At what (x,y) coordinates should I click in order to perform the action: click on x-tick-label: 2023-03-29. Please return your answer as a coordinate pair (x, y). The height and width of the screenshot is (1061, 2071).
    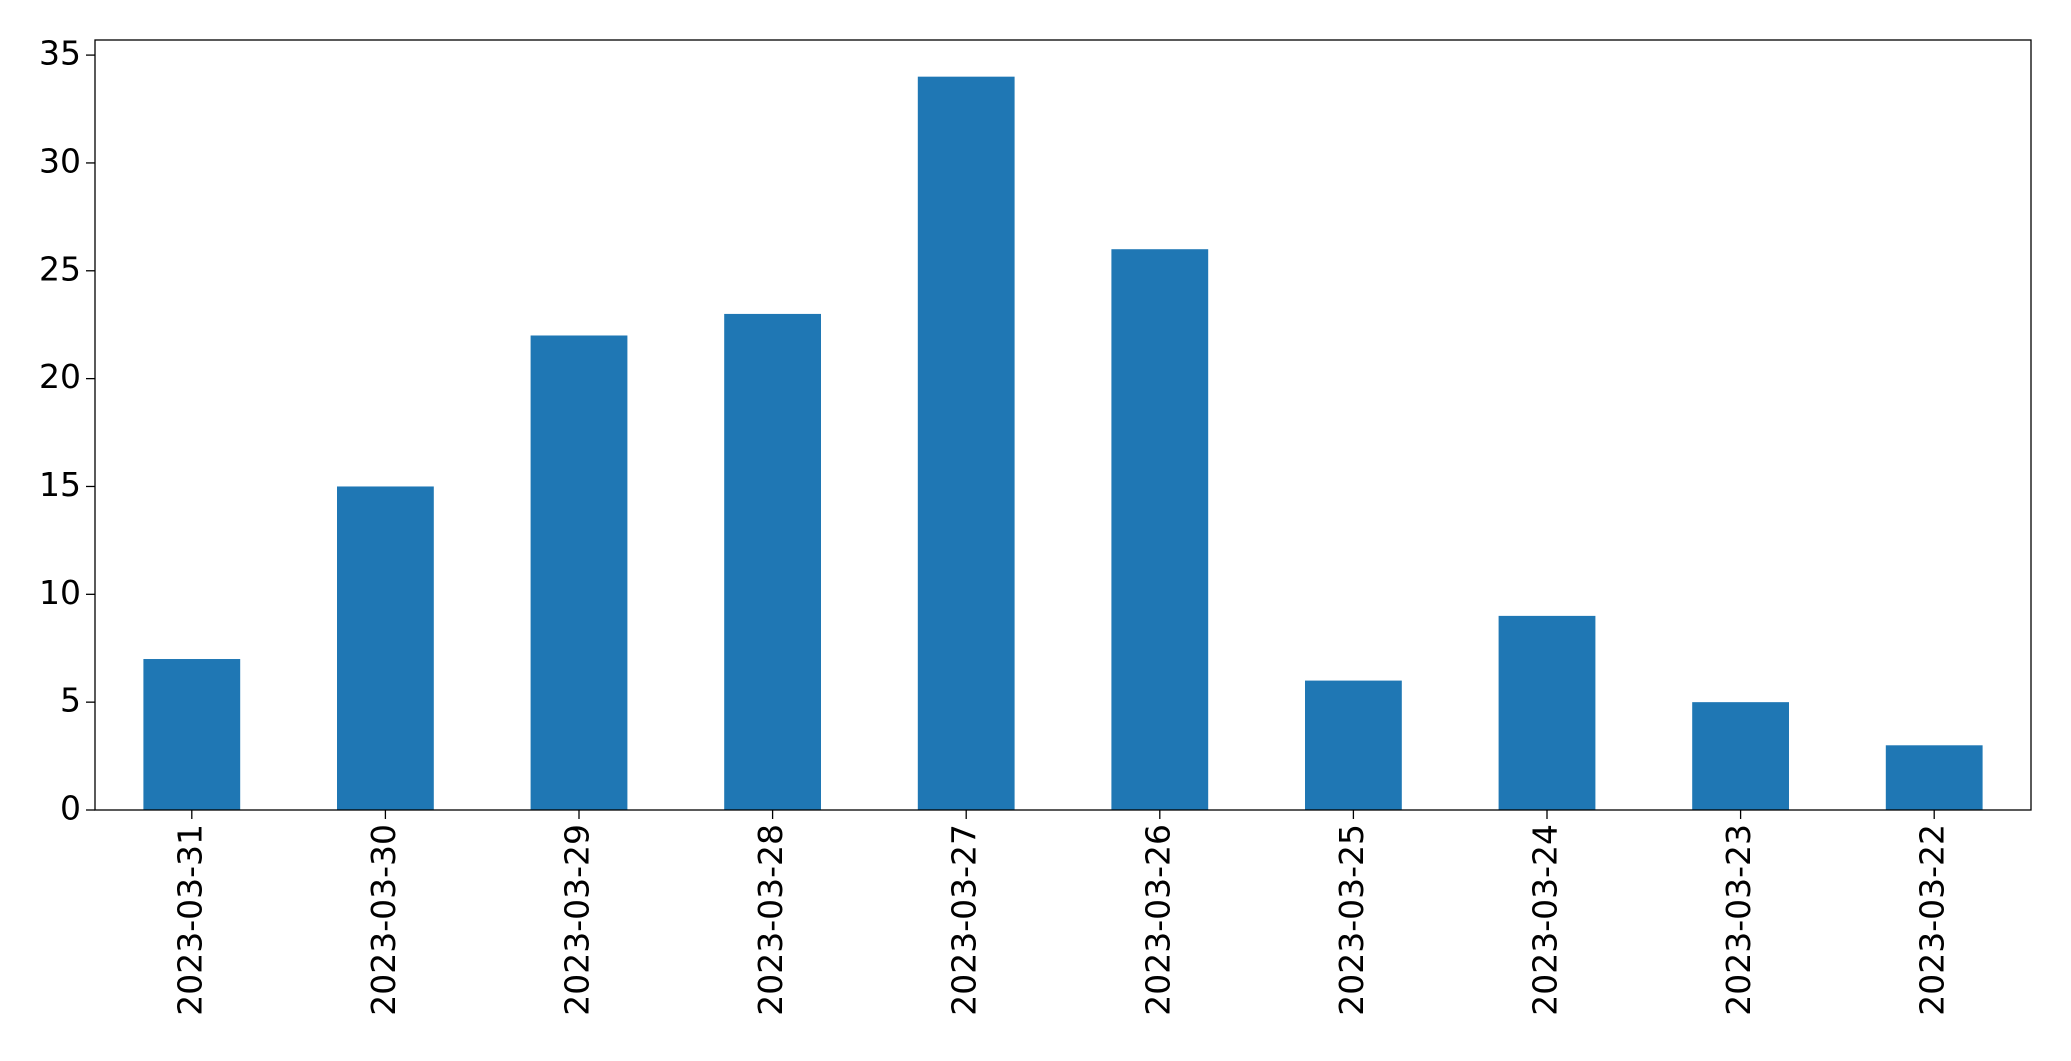
    Looking at the image, I should click on (577, 920).